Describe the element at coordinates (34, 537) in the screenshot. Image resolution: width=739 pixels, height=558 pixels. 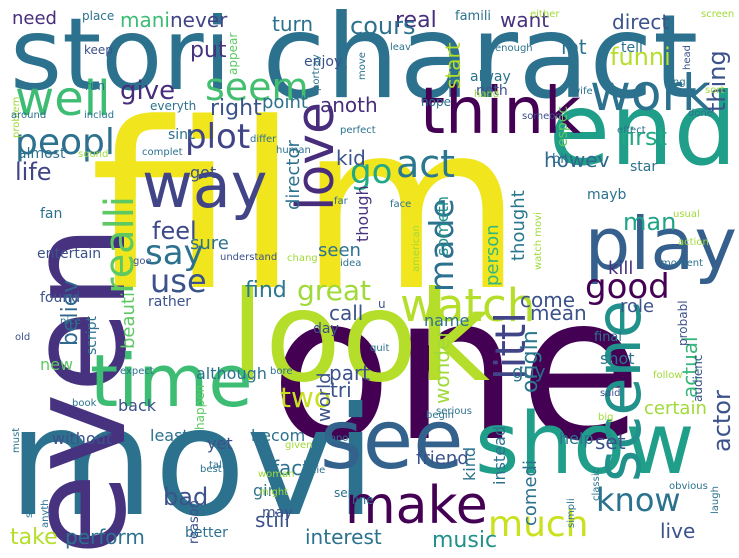
I see `word-take: take` at that location.